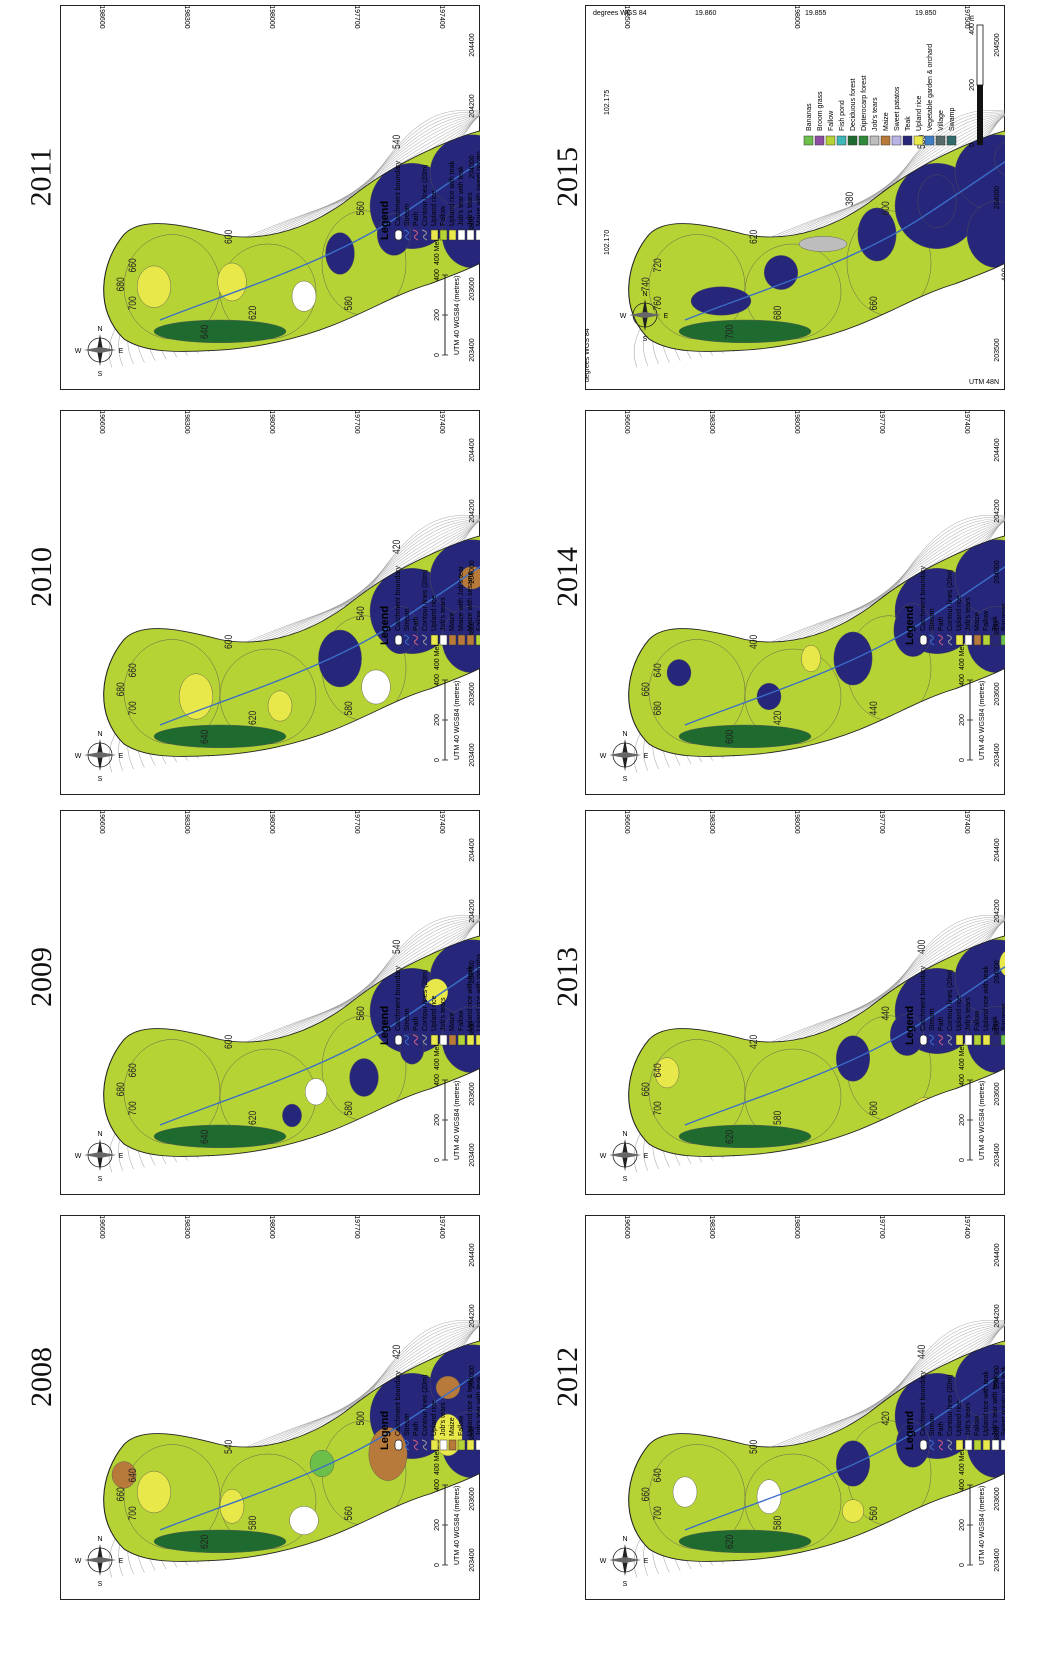  What do you see at coordinates (437, 1080) in the screenshot?
I see `scale-tick-label: 400` at bounding box center [437, 1080].